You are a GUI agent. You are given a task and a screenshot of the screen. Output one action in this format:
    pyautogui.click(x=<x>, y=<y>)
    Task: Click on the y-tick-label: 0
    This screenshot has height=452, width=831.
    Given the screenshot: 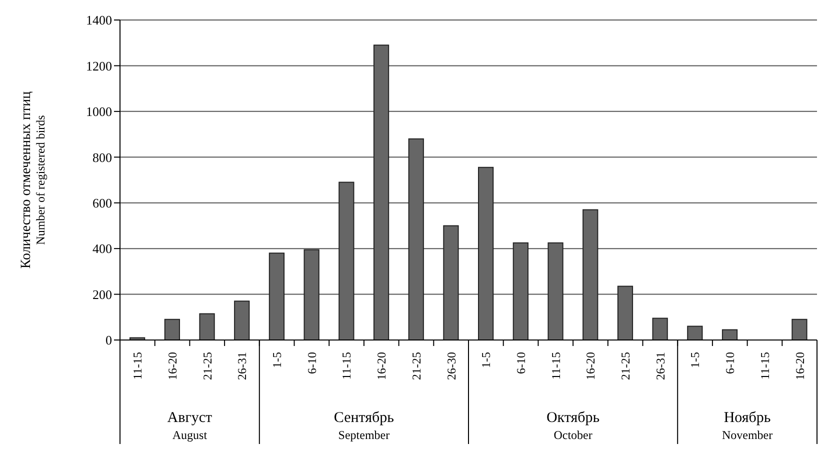 What is the action you would take?
    pyautogui.click(x=109, y=340)
    